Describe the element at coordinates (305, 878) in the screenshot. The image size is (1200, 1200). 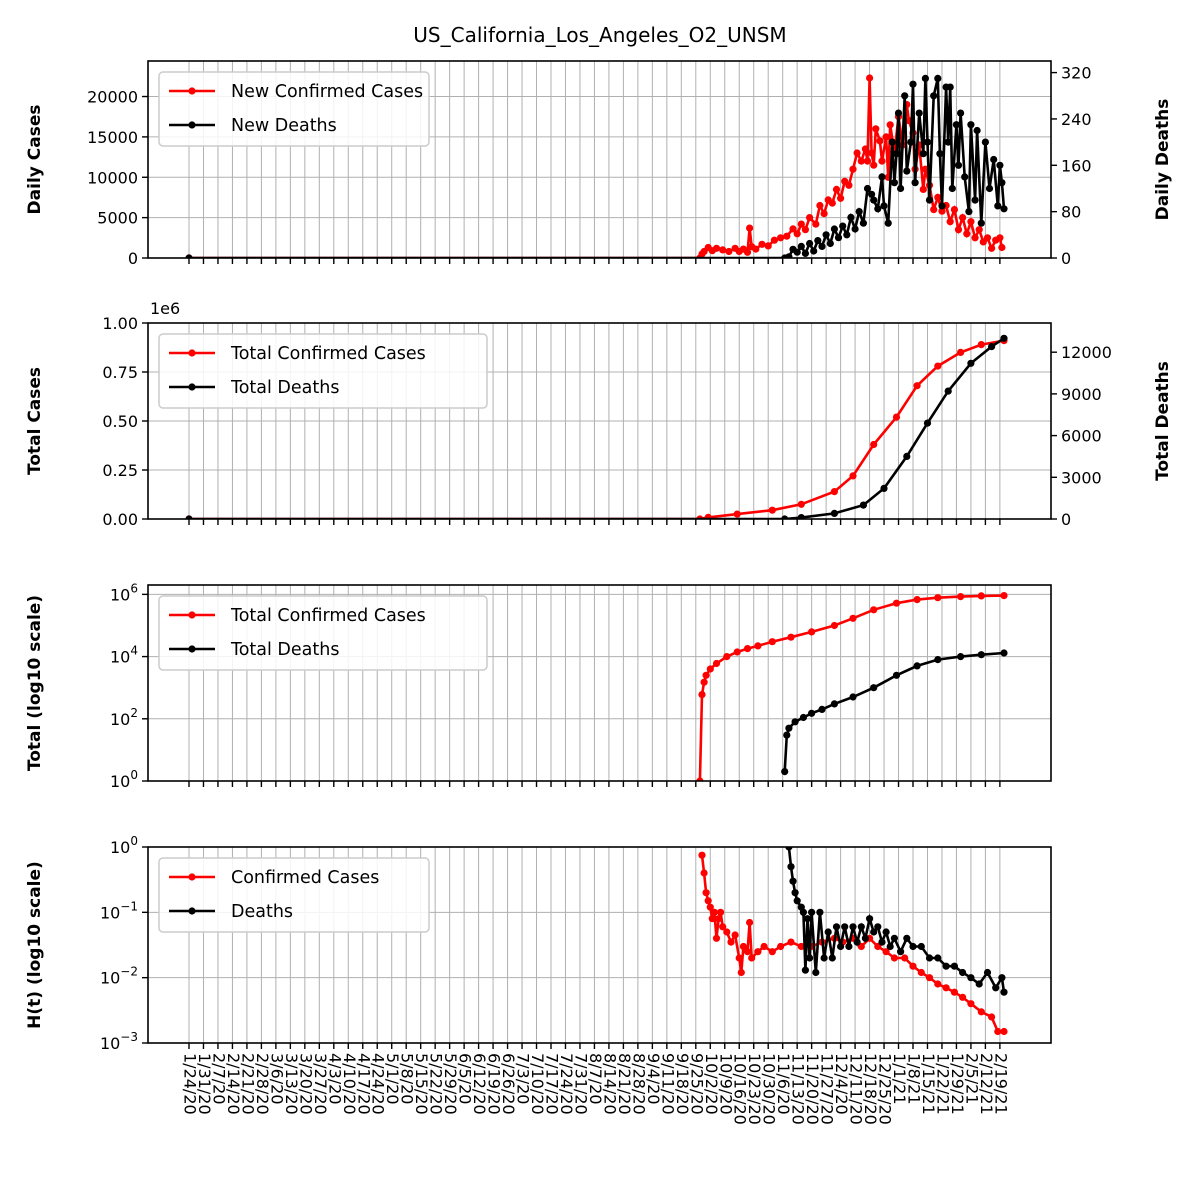
I see `legend-label: Confirmed Cases` at that location.